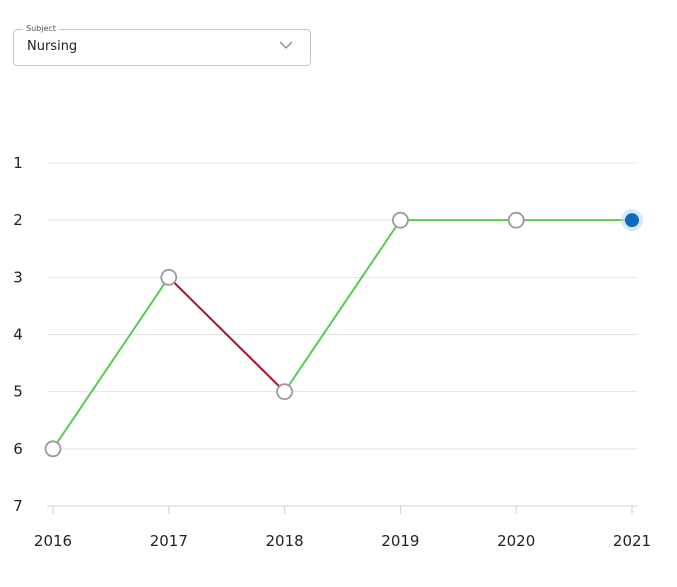 The image size is (677, 587). What do you see at coordinates (18, 449) in the screenshot?
I see `y-tick-label: 6` at bounding box center [18, 449].